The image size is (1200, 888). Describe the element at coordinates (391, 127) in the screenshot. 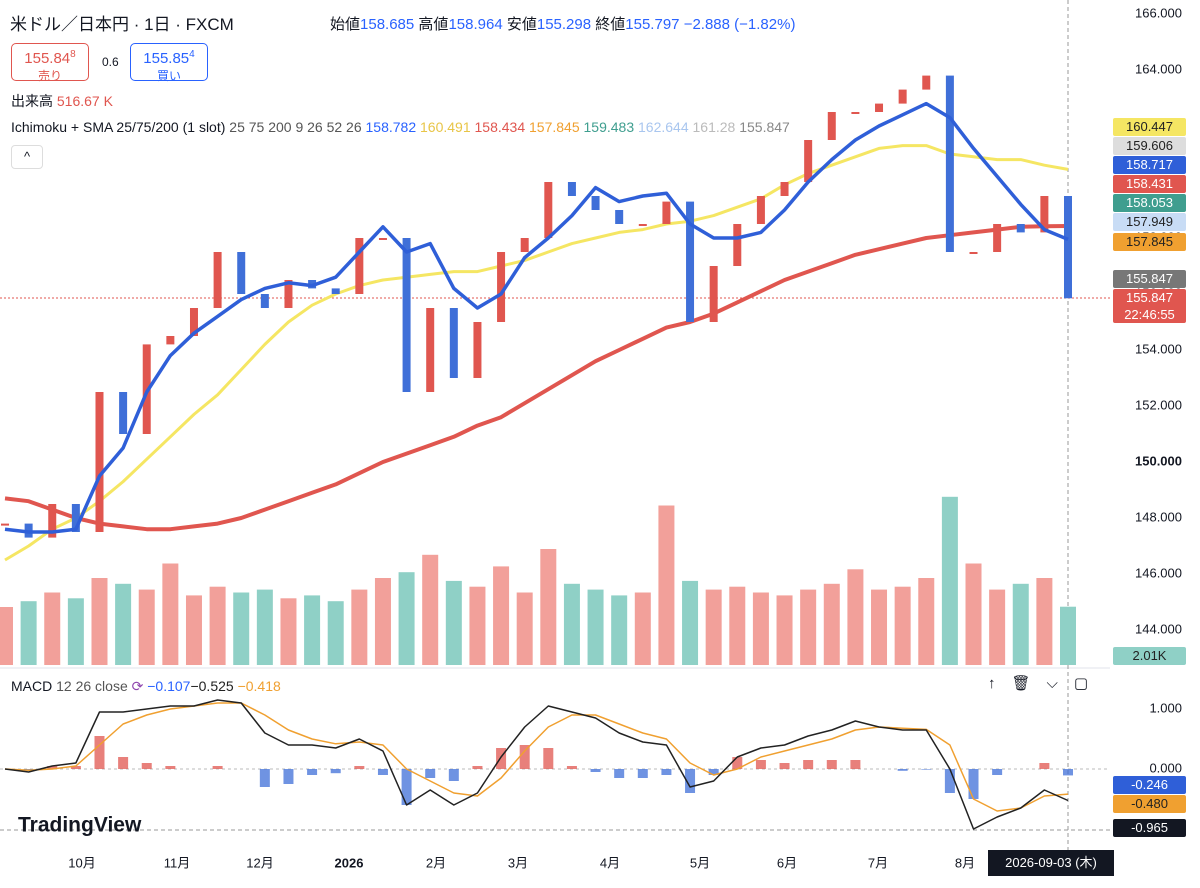

I see `value: 158.782` at that location.